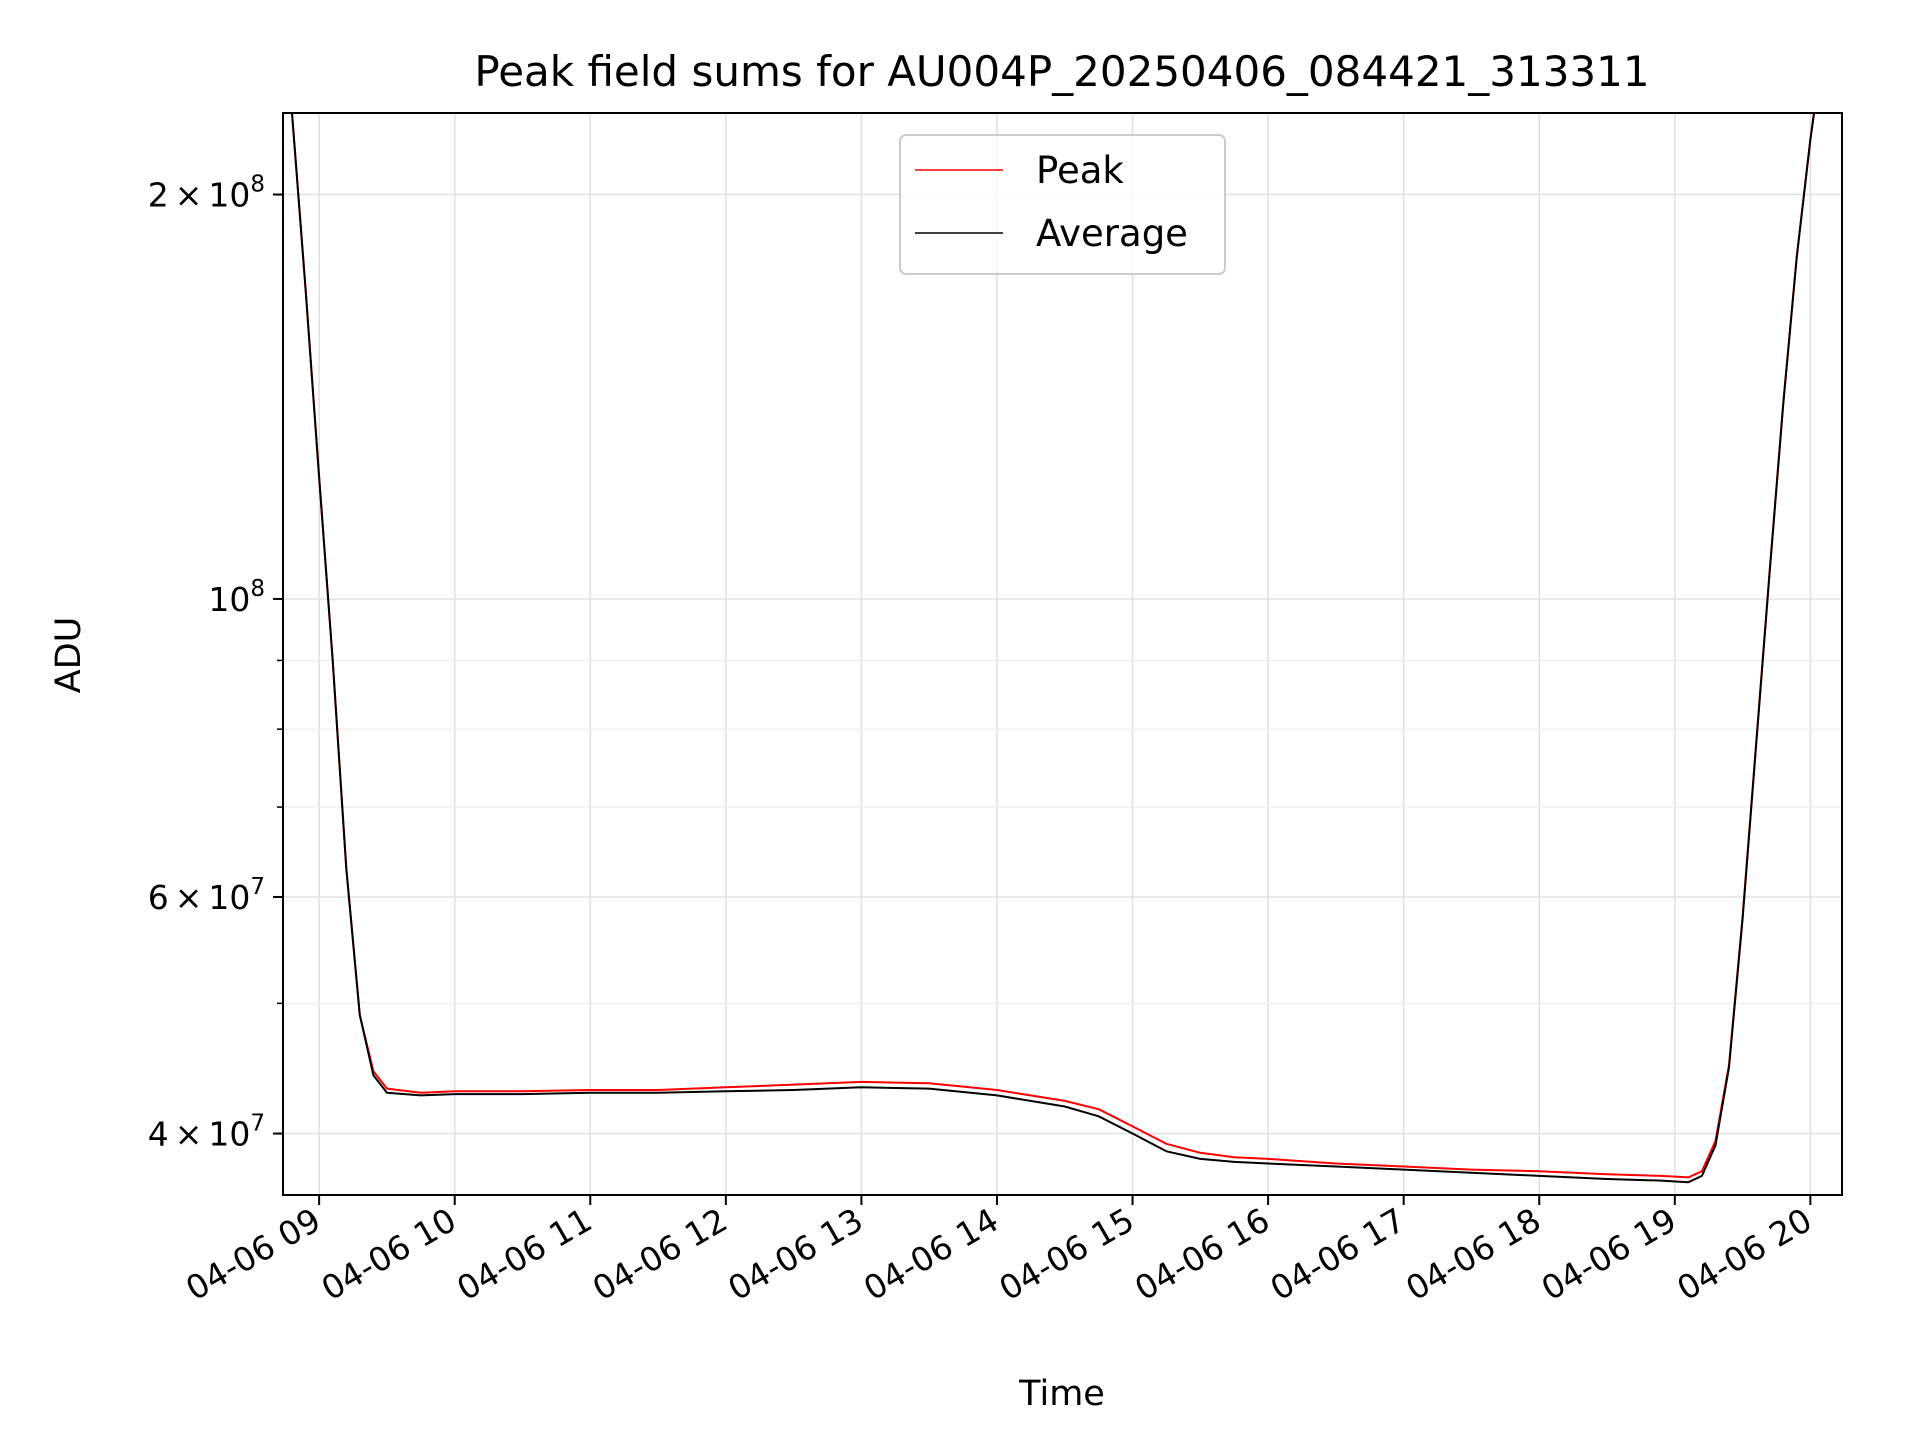  I want to click on x-axis-label: Time, so click(1061, 1394).